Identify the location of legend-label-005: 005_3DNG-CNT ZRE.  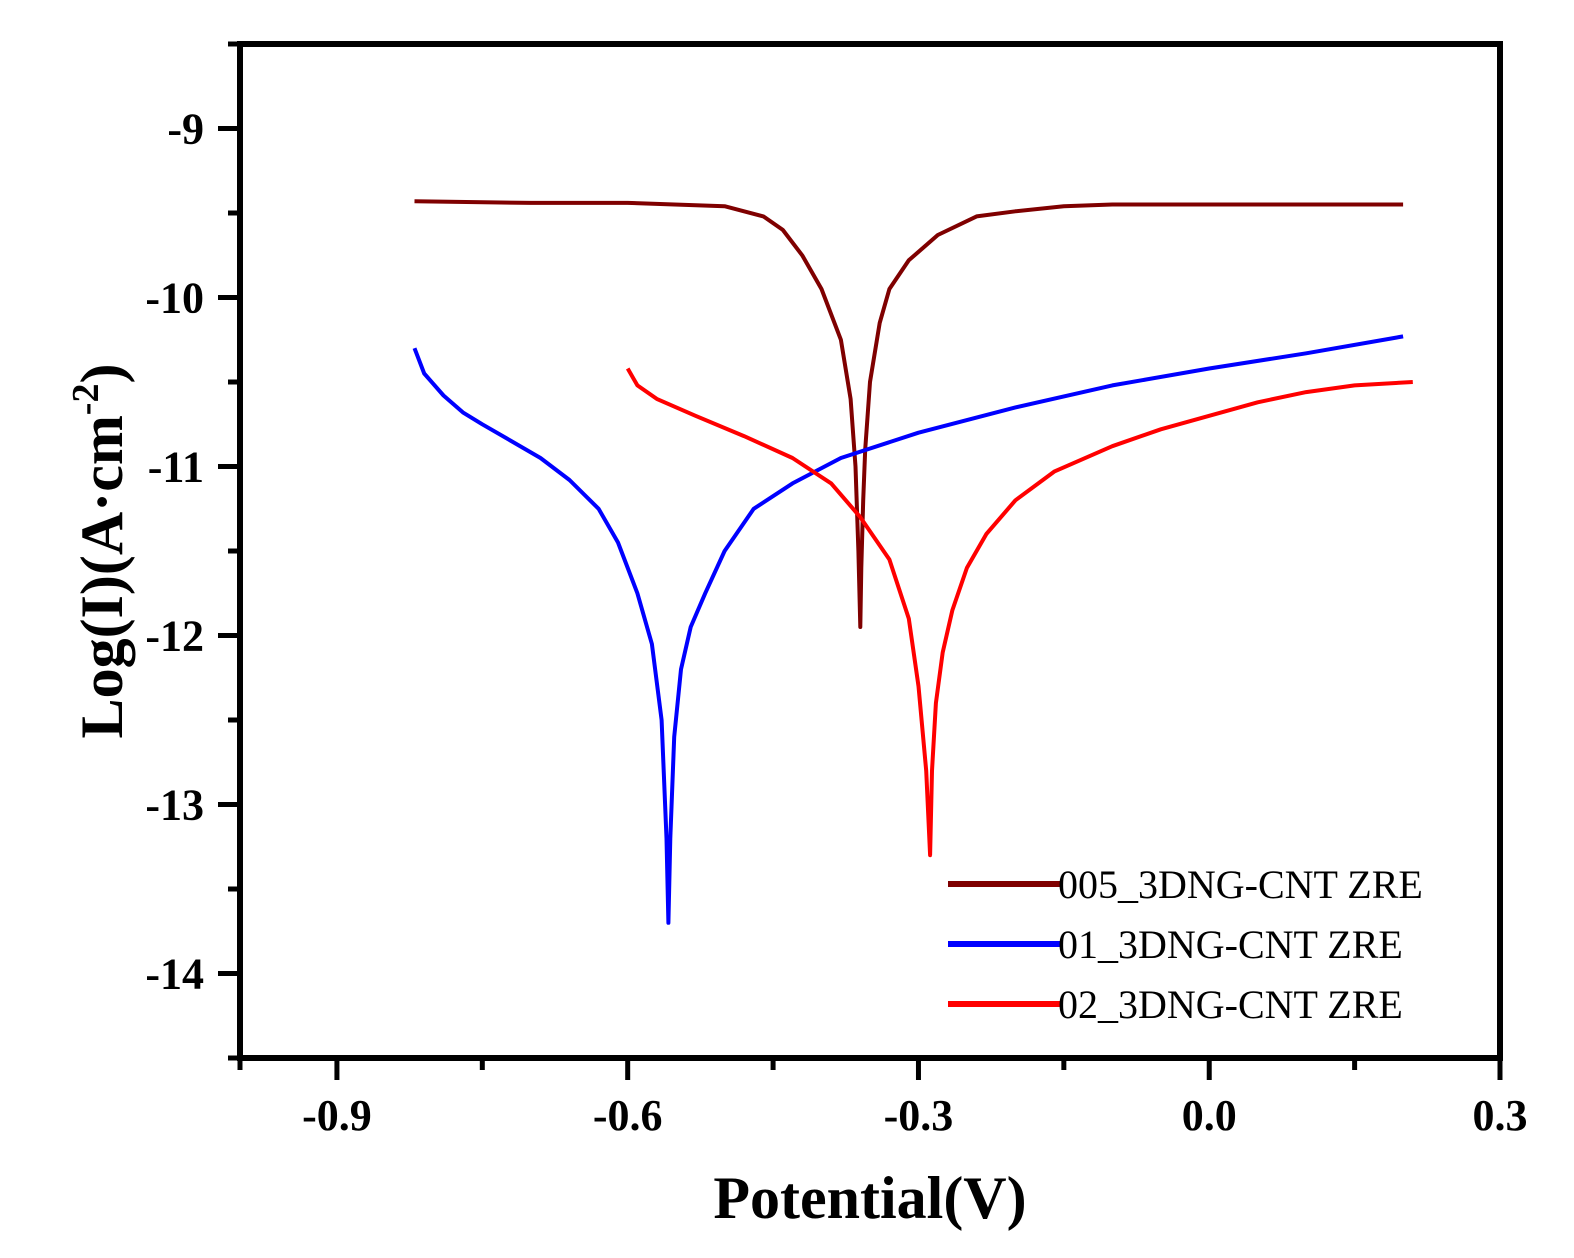
(1240, 884).